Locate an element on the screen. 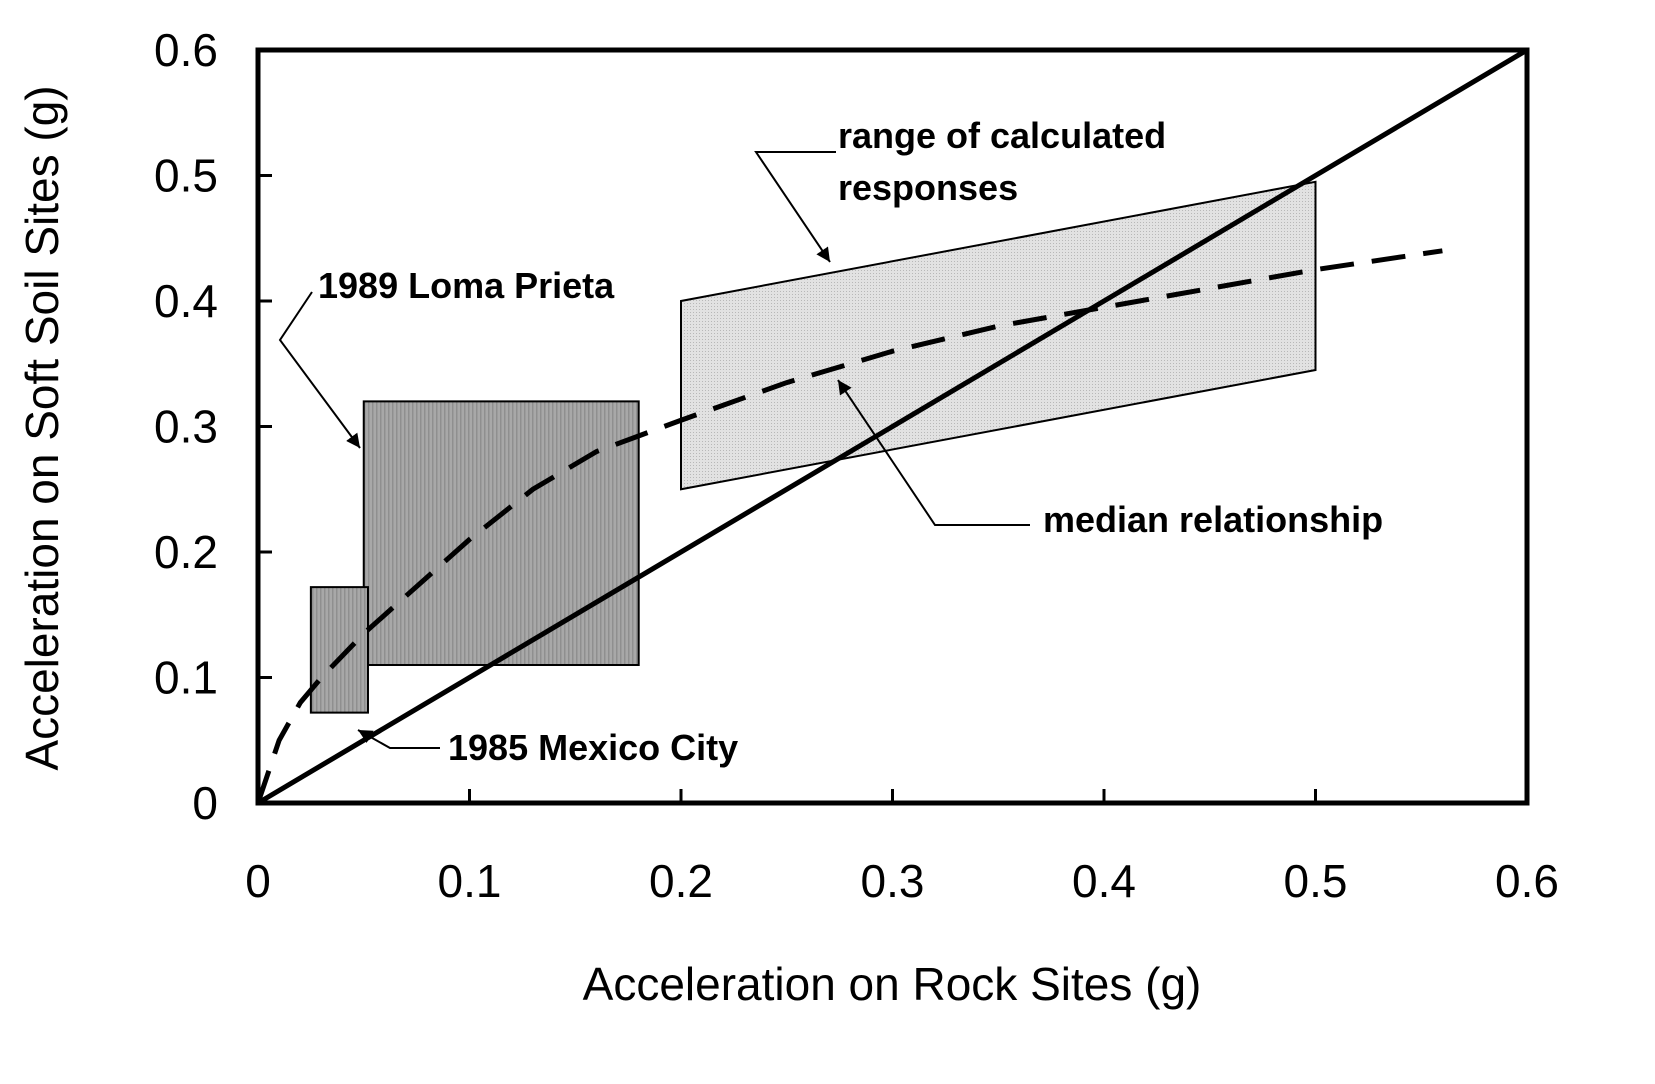 This screenshot has width=1655, height=1084. annotation: range of calculated is located at coordinates (1002, 135).